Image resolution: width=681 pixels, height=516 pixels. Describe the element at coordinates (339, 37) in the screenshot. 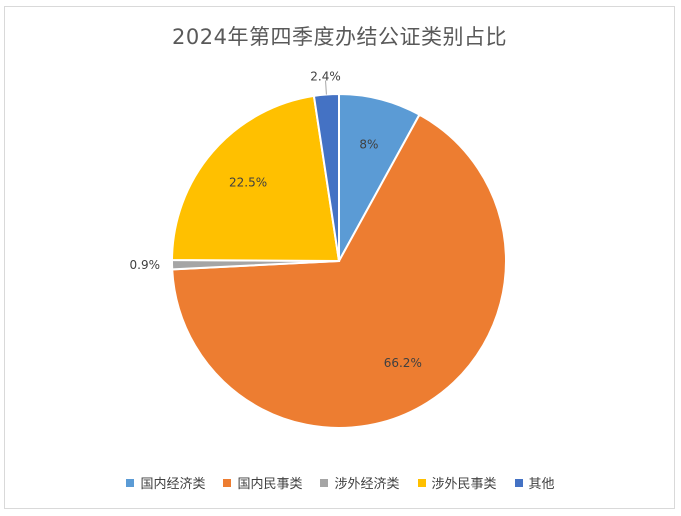

I see `chart-title: 2024年第四季度办结公证类别占比` at that location.